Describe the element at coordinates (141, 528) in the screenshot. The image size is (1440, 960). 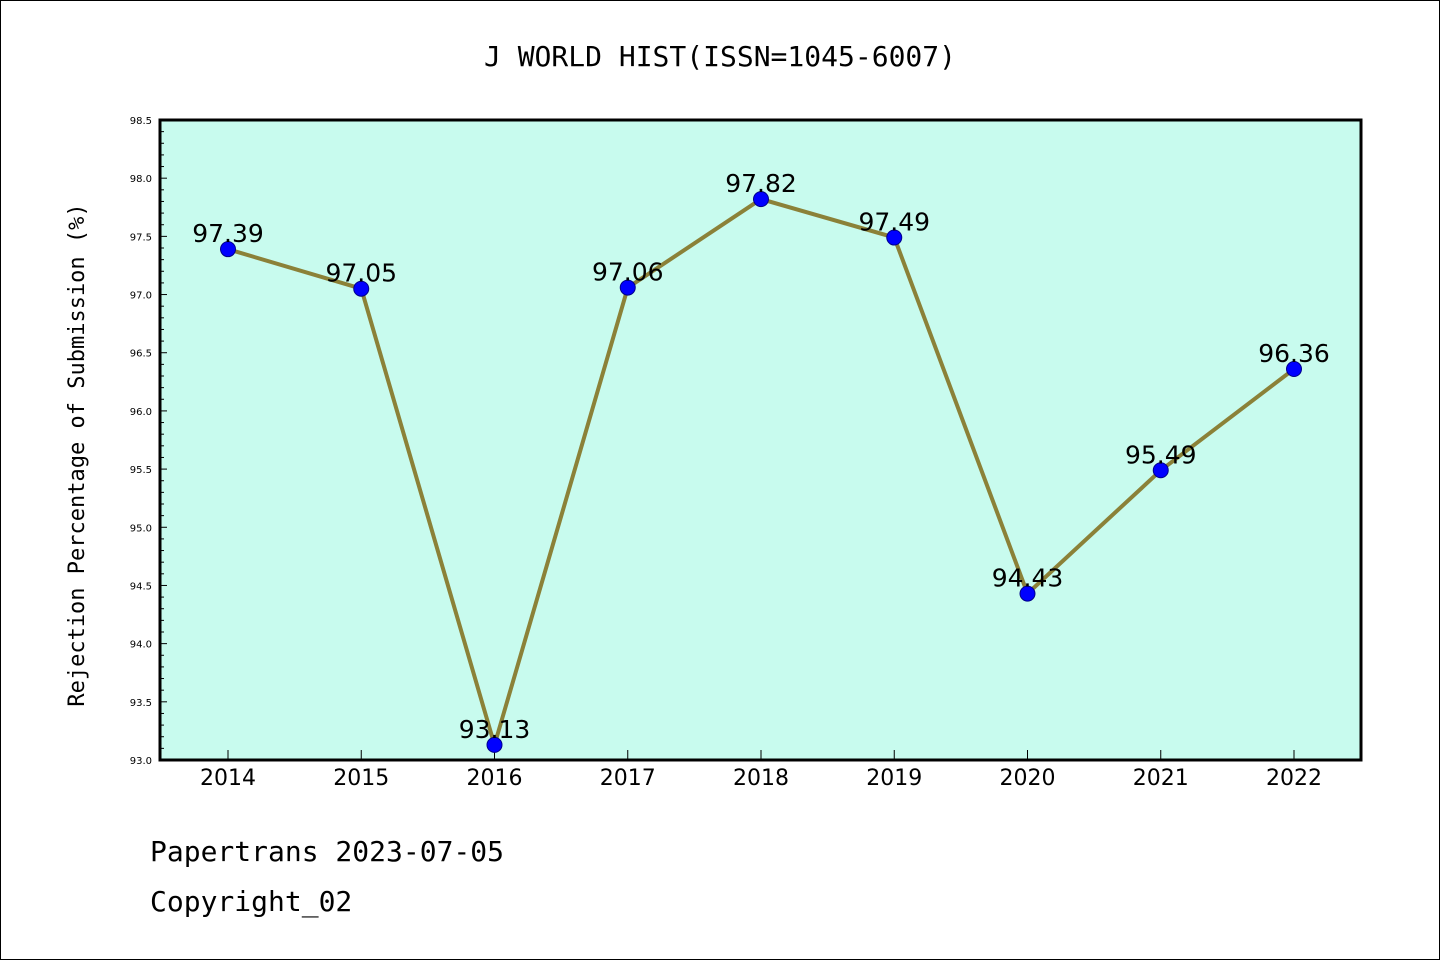
I see `y-tick-label: 95.0` at that location.